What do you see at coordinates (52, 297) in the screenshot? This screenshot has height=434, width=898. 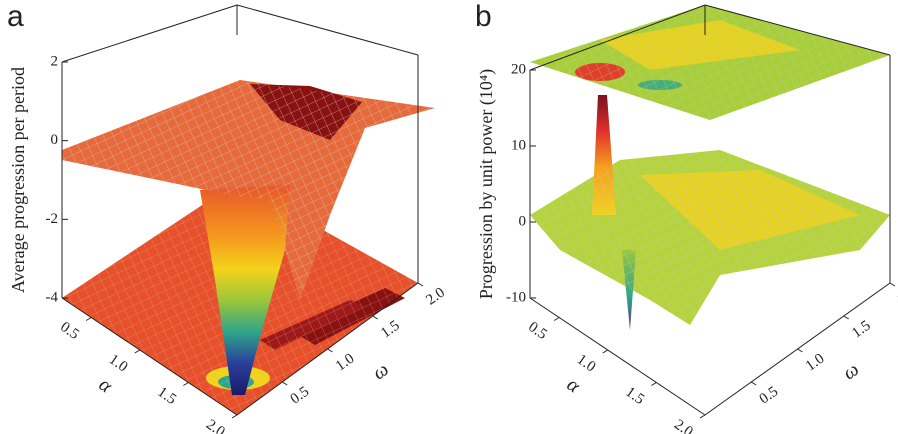 I see `z-tick-label: -4` at bounding box center [52, 297].